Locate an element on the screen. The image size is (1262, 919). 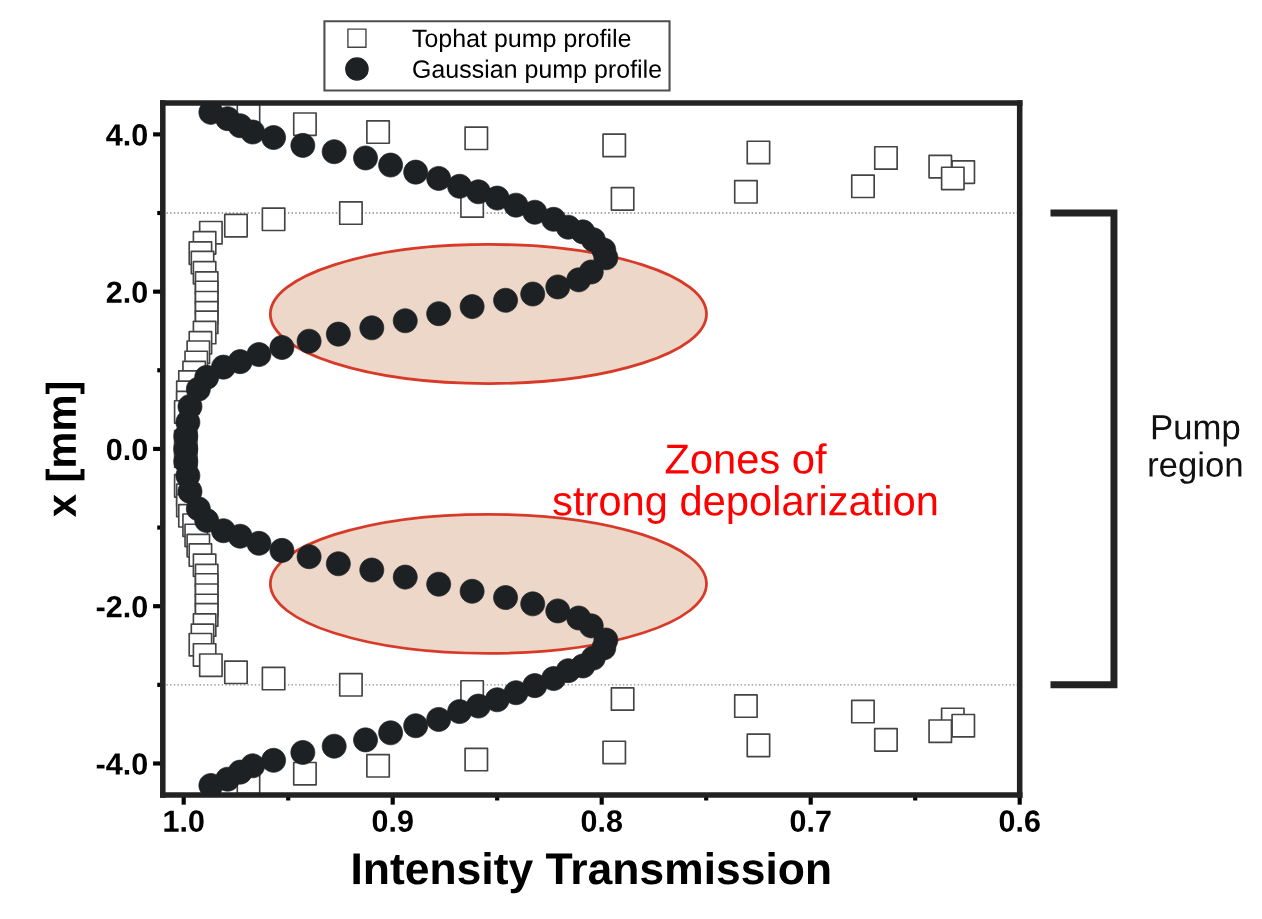
y-tick-label: 0.0 is located at coordinates (126, 449).